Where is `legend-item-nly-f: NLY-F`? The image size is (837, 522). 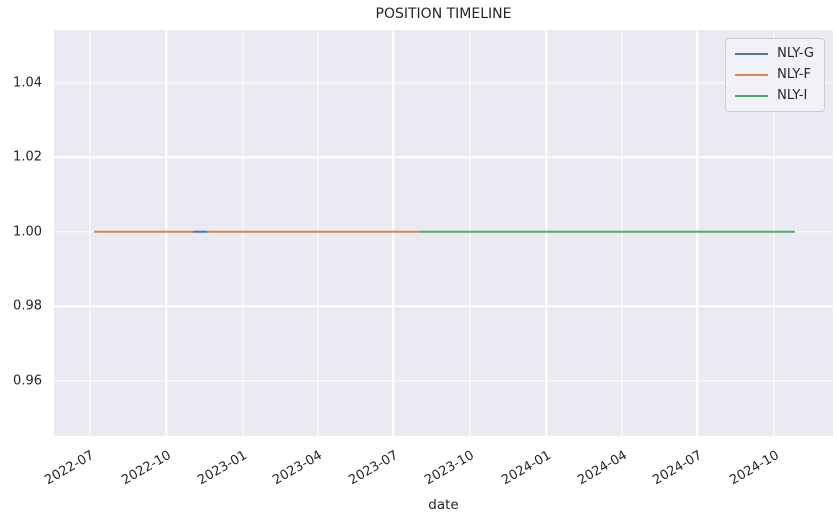
legend-item-nly-f: NLY-F is located at coordinates (774, 75).